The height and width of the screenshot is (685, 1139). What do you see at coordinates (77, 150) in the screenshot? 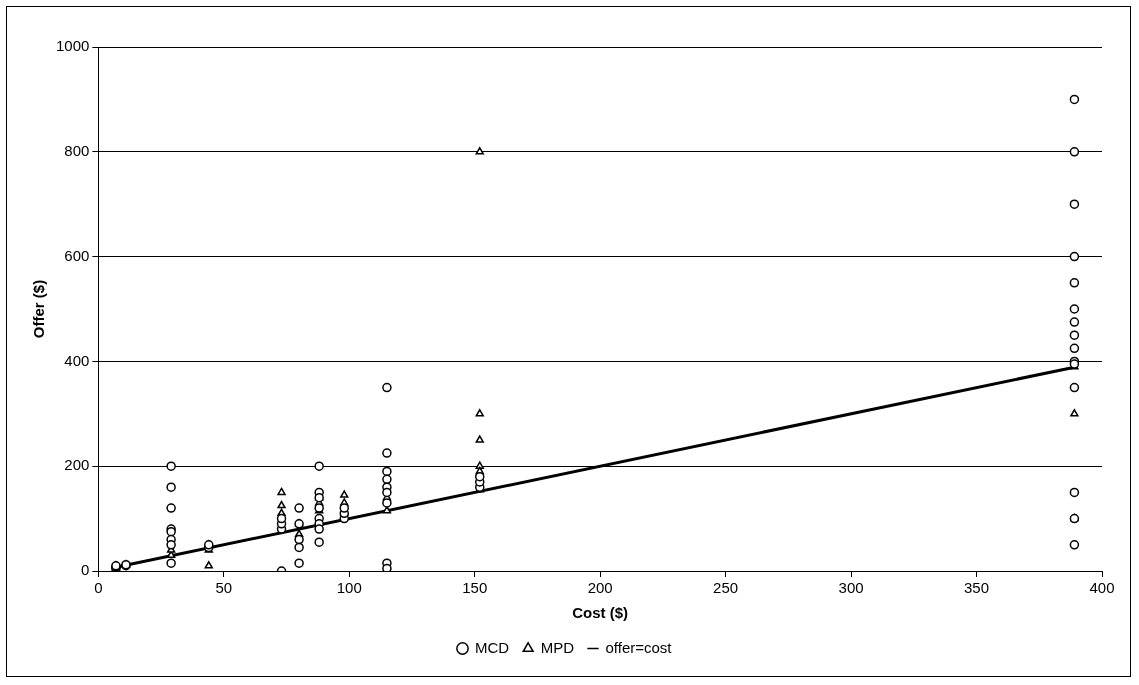
I see `y-tick-label: 800` at bounding box center [77, 150].